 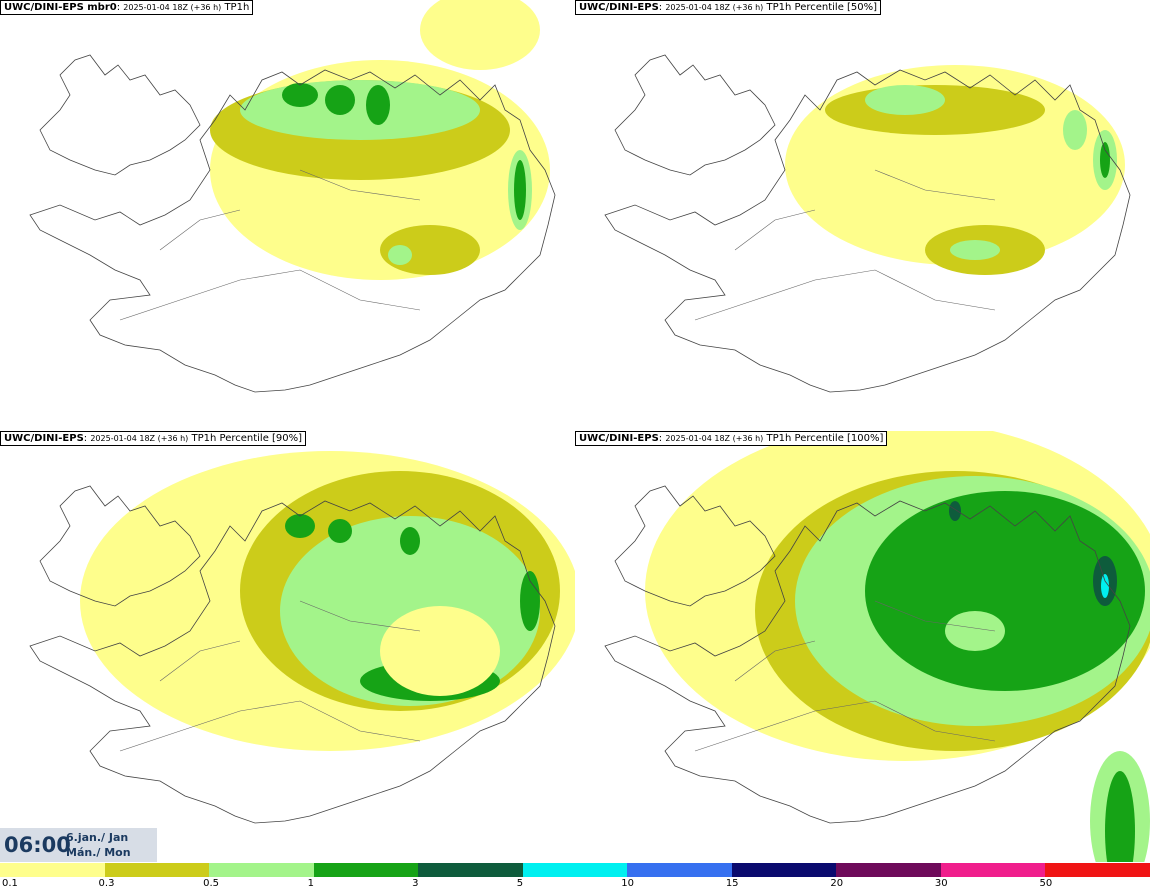 What do you see at coordinates (732, 883) in the screenshot?
I see `colorbar-tick-label: 15` at bounding box center [732, 883].